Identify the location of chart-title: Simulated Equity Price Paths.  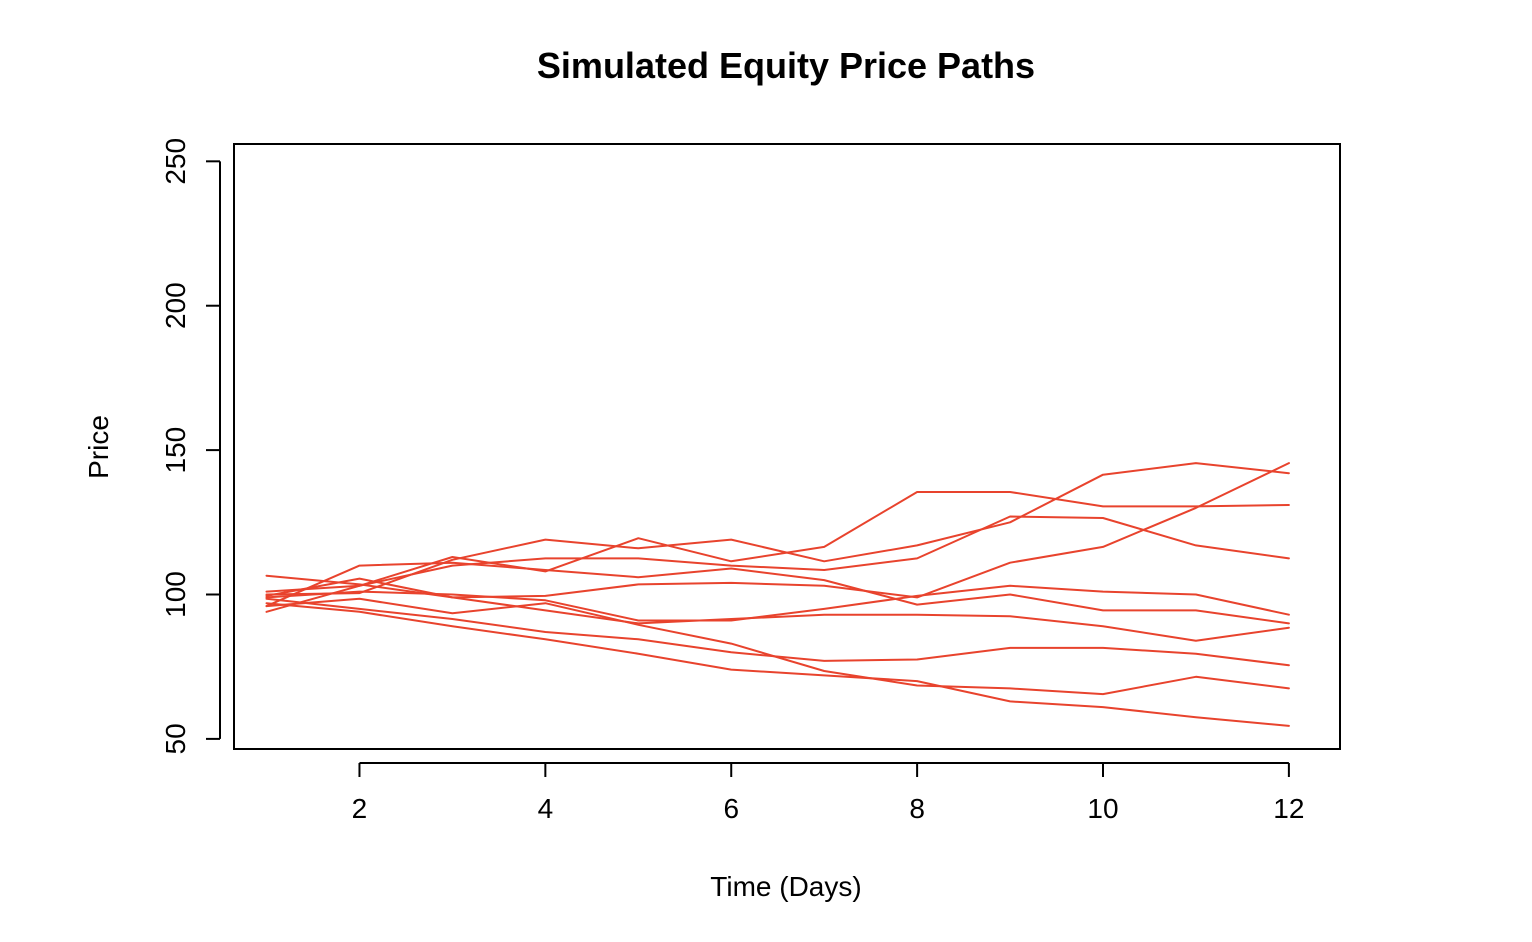
(786, 65).